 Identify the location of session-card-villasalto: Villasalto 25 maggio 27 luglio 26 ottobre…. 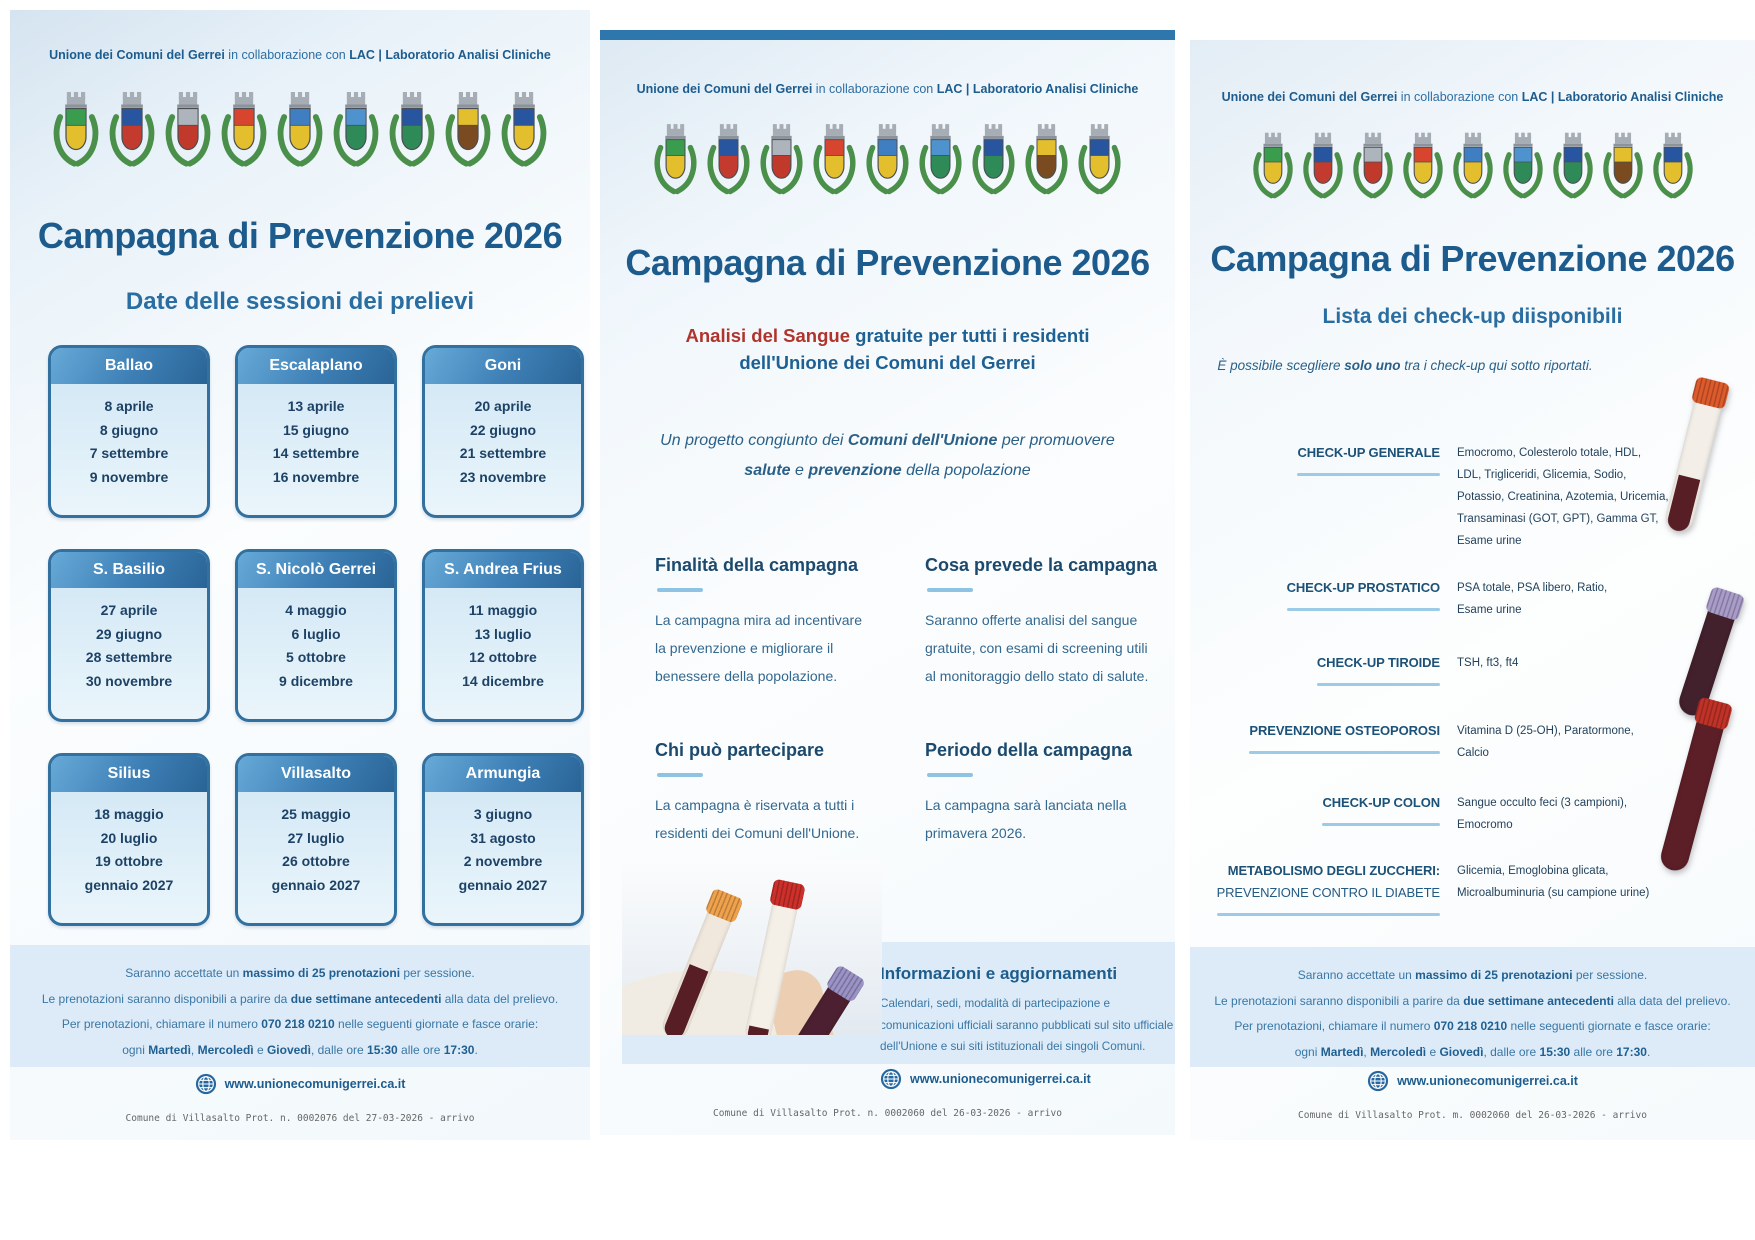
(316, 839).